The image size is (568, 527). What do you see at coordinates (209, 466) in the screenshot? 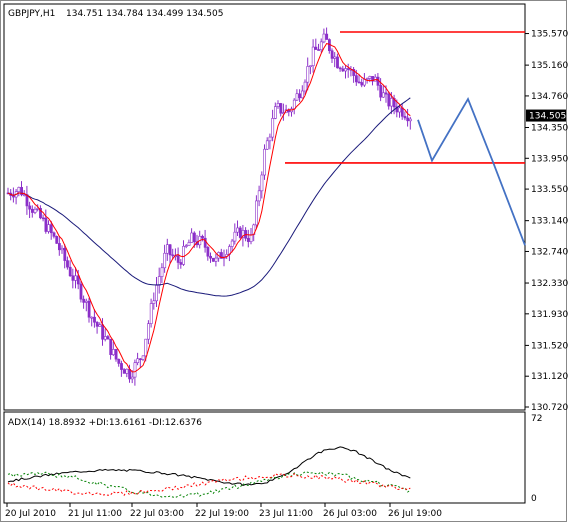
I see `indicator-line-adx` at bounding box center [209, 466].